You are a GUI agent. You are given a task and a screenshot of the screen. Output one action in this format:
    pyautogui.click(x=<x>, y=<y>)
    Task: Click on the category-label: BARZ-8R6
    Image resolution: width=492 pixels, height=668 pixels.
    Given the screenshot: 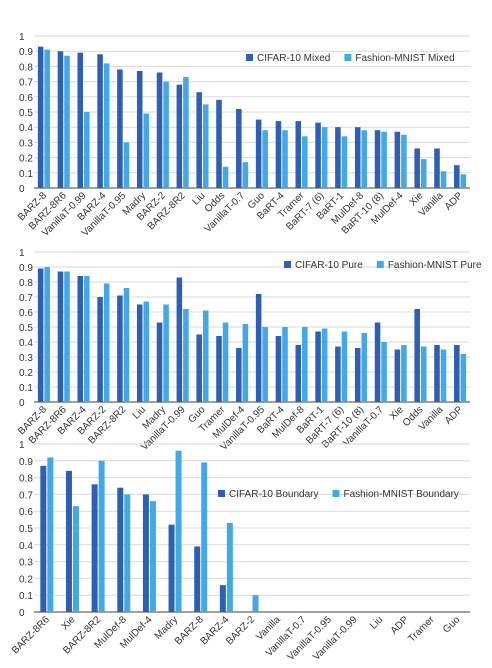 What is the action you would take?
    pyautogui.click(x=31, y=635)
    